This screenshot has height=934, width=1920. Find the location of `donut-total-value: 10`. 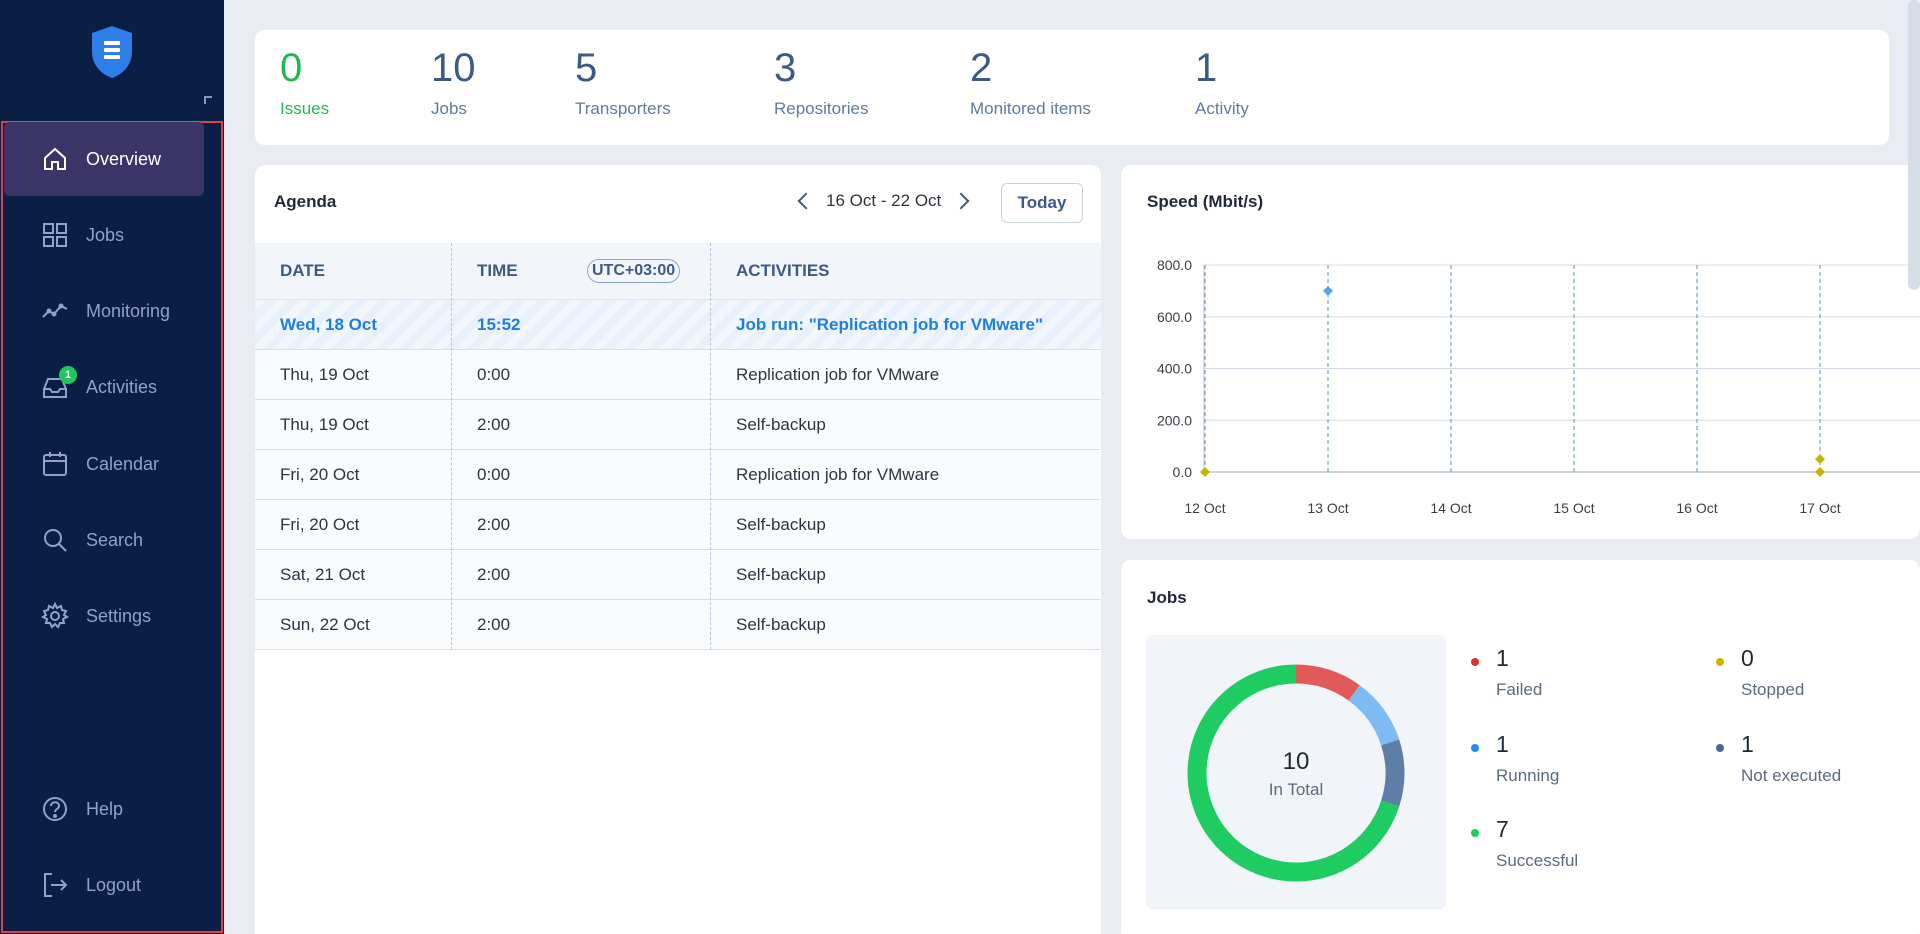

donut-total-value: 10 is located at coordinates (1296, 761).